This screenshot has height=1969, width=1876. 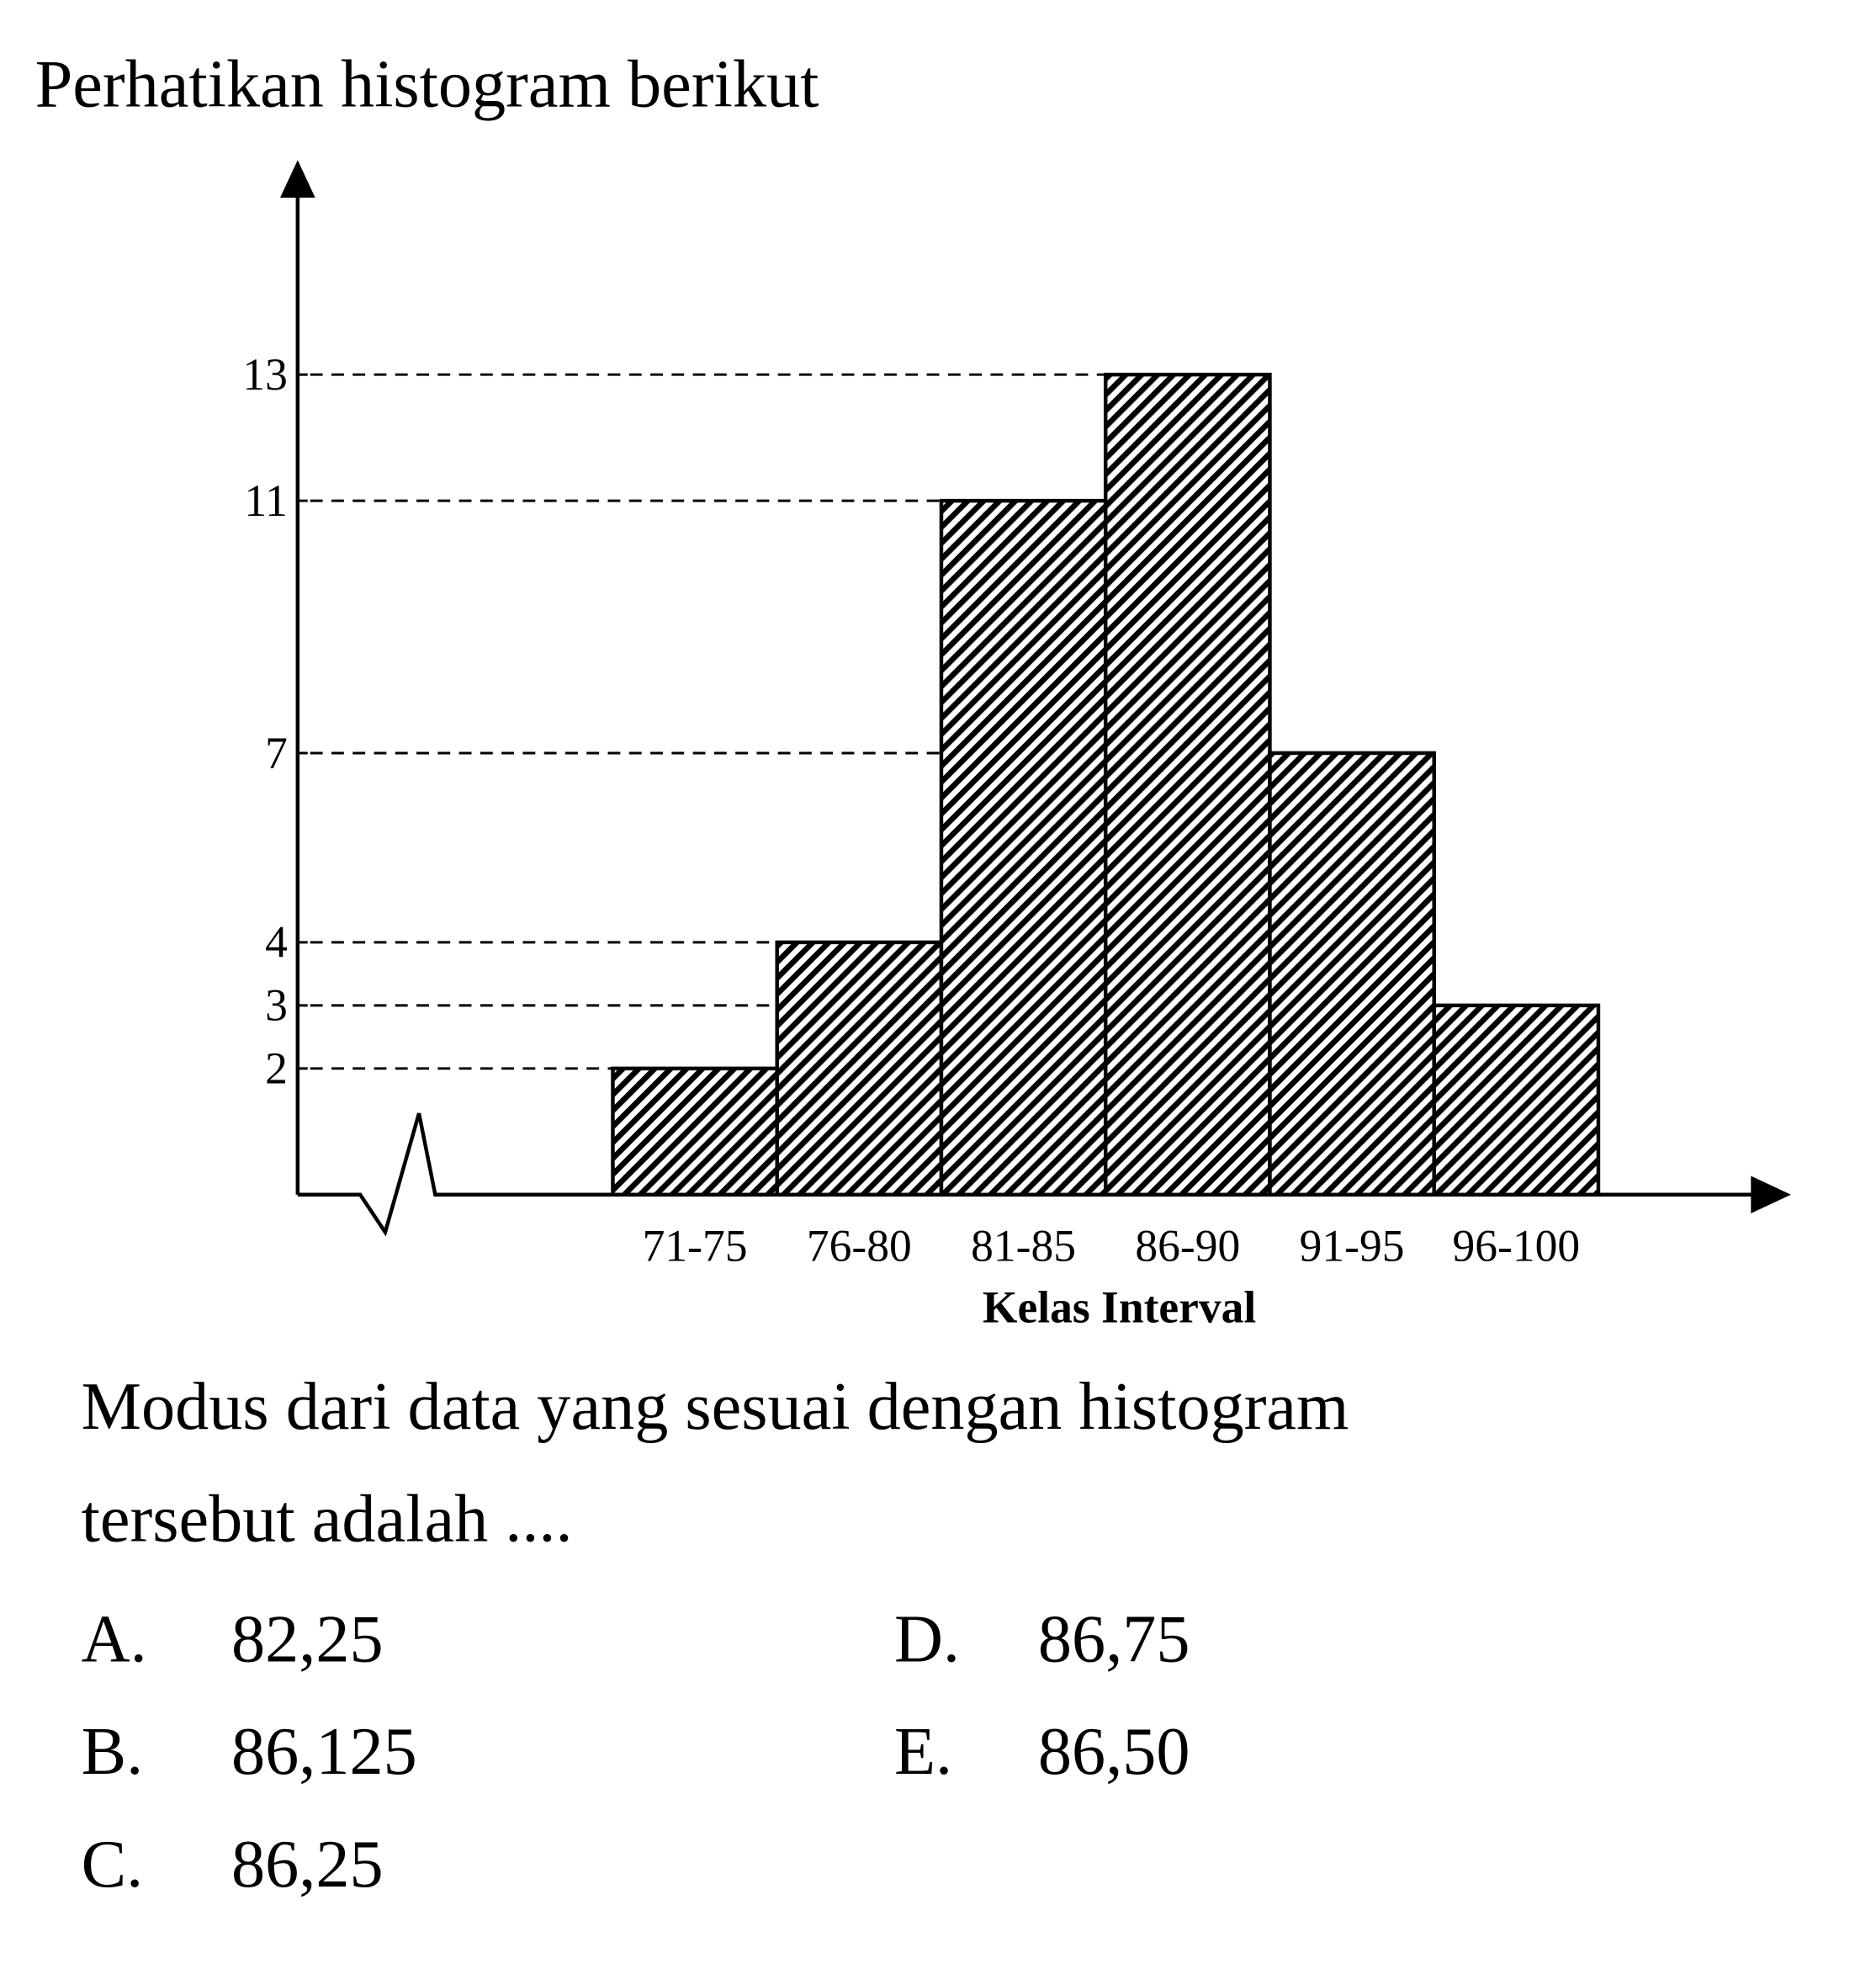 I want to click on x-tick-label: 91-95, so click(x=1352, y=1246).